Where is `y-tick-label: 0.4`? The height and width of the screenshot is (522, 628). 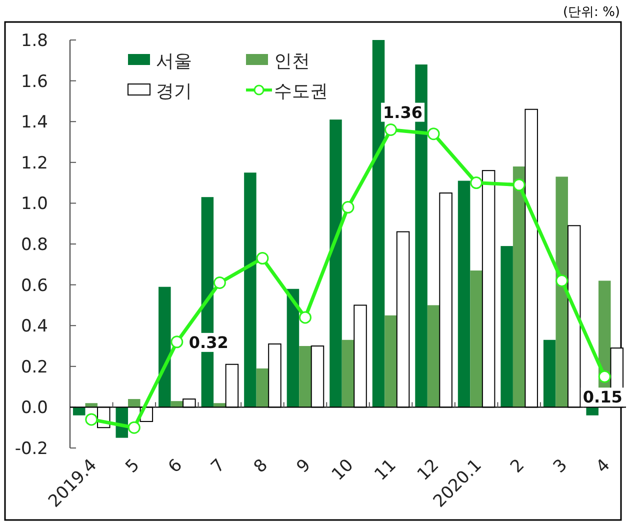
y-tick-label: 0.4 is located at coordinates (34, 326).